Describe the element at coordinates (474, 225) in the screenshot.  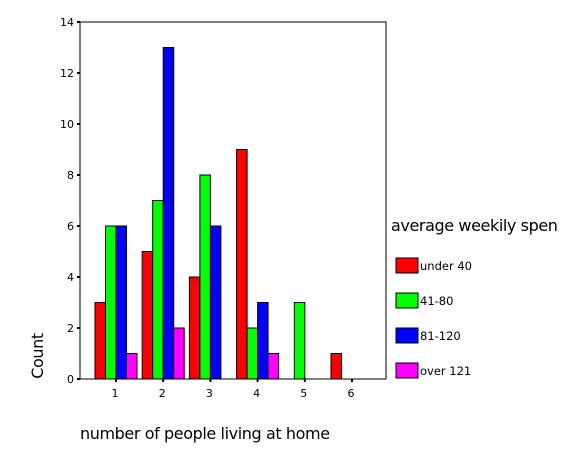
I see `legend-title: average weekily spen` at that location.